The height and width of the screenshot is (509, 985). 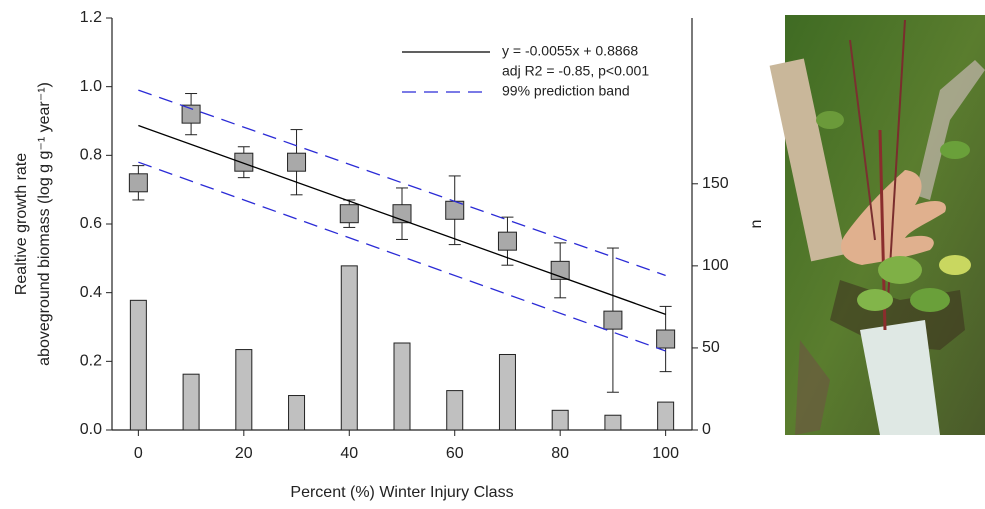 What do you see at coordinates (711, 347) in the screenshot?
I see `y2-tick-label: 50` at bounding box center [711, 347].